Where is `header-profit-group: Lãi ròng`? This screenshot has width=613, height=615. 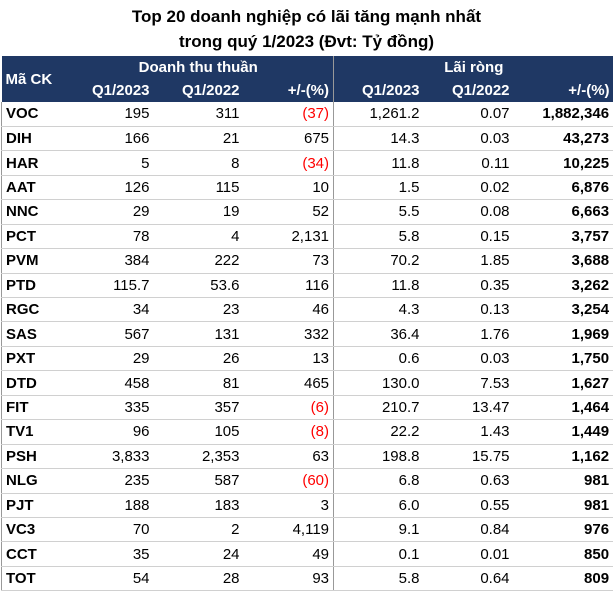 header-profit-group: Lãi ròng is located at coordinates (473, 67).